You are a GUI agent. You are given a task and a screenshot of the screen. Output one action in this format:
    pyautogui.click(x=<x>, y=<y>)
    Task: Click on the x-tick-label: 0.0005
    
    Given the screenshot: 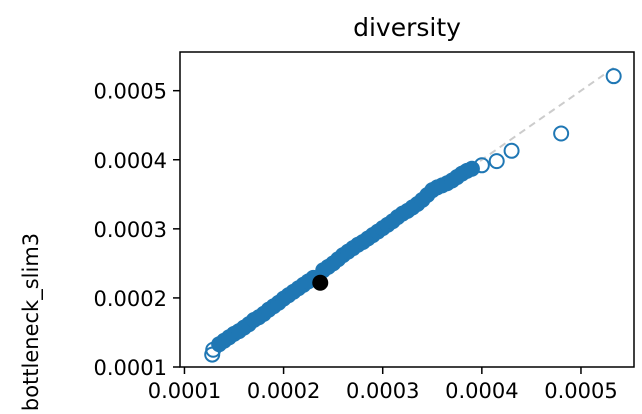 What is the action you would take?
    pyautogui.click(x=580, y=391)
    